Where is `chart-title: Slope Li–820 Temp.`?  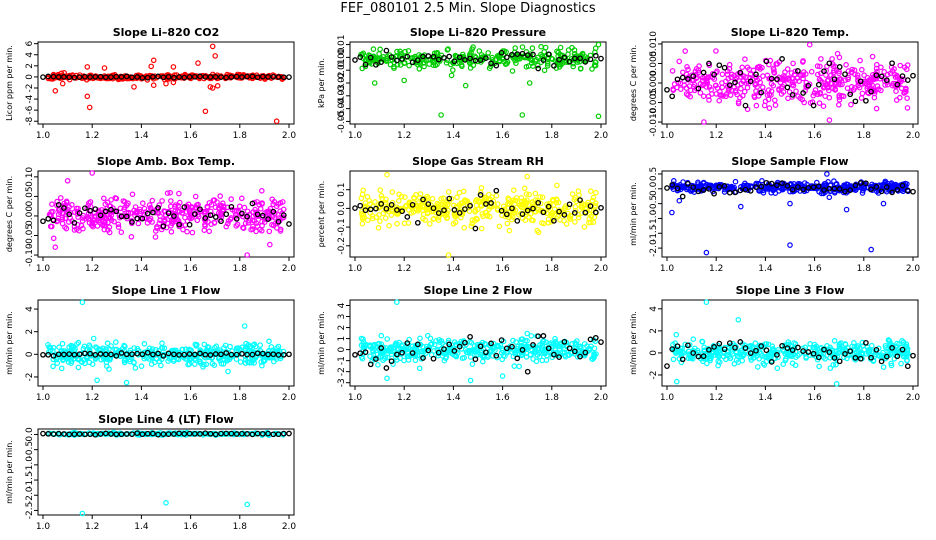
chart-title: Slope Li–820 Temp. is located at coordinates (790, 32).